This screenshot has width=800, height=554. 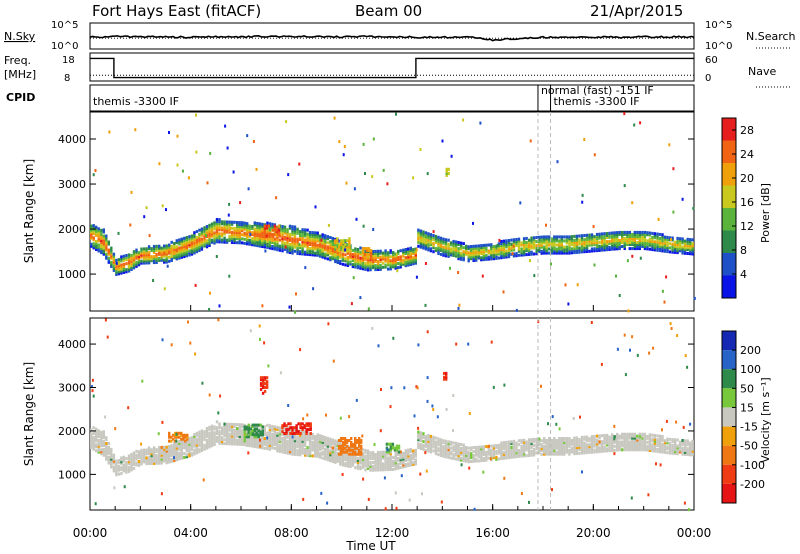 What do you see at coordinates (655, 447) in the screenshot?
I see `velocity-cell-1992` at bounding box center [655, 447].